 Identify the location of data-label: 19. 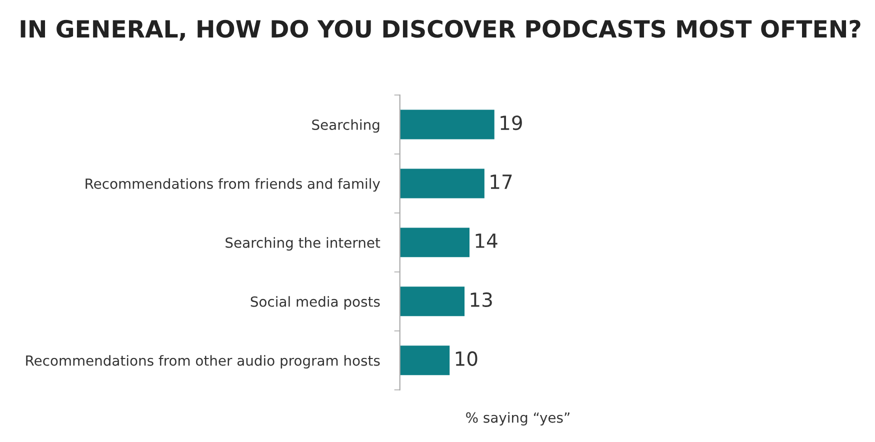
(511, 122).